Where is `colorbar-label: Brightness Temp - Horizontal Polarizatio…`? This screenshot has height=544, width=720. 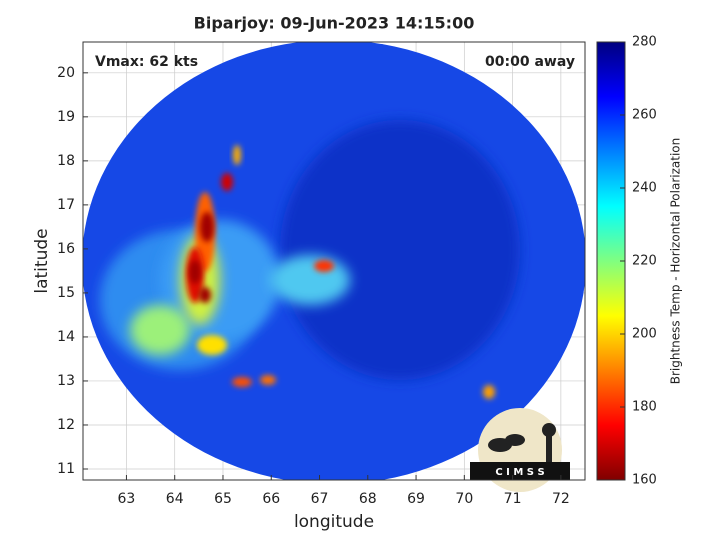 colorbar-label: Brightness Temp - Horizontal Polarizatio… is located at coordinates (676, 261).